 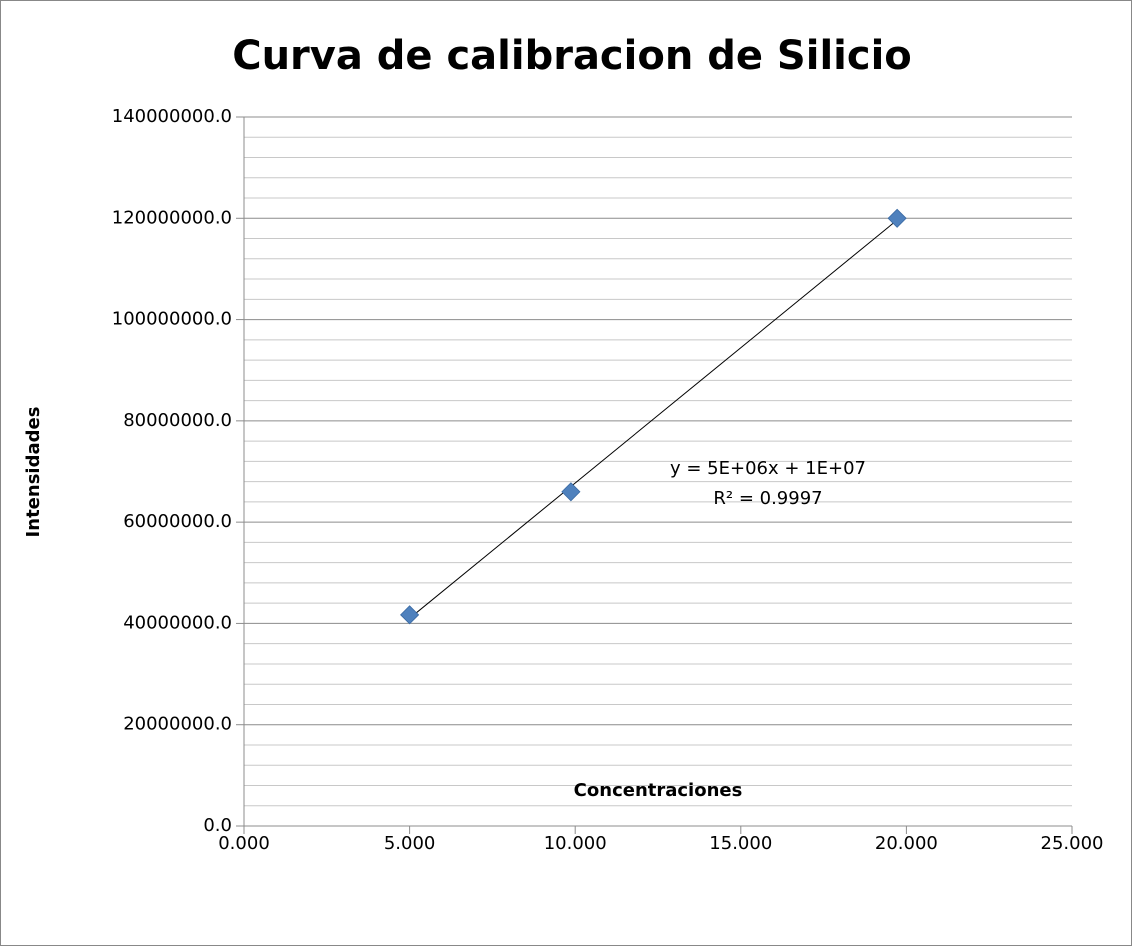 What do you see at coordinates (767, 498) in the screenshot?
I see `trendline-r2: R² = 0.9997` at bounding box center [767, 498].